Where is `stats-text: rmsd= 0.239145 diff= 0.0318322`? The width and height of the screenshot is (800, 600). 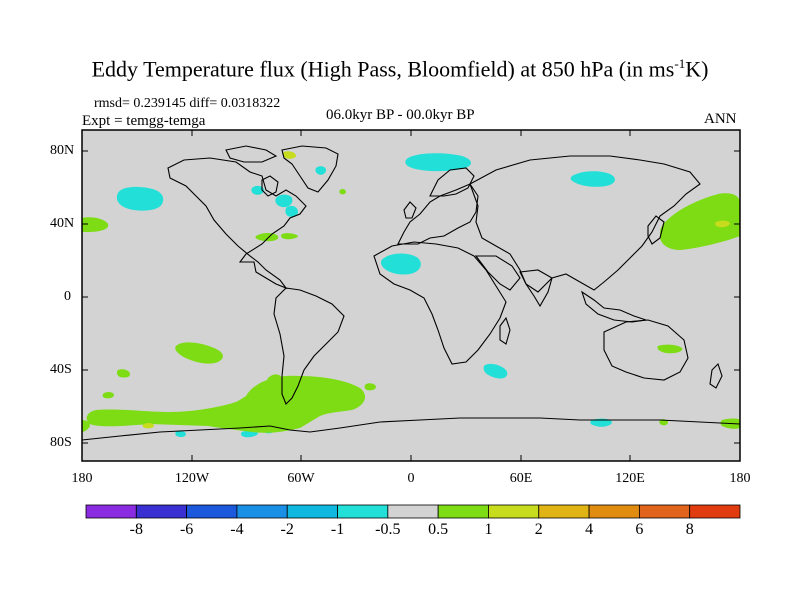 stats-text: rmsd= 0.239145 diff= 0.0318322 is located at coordinates (187, 103).